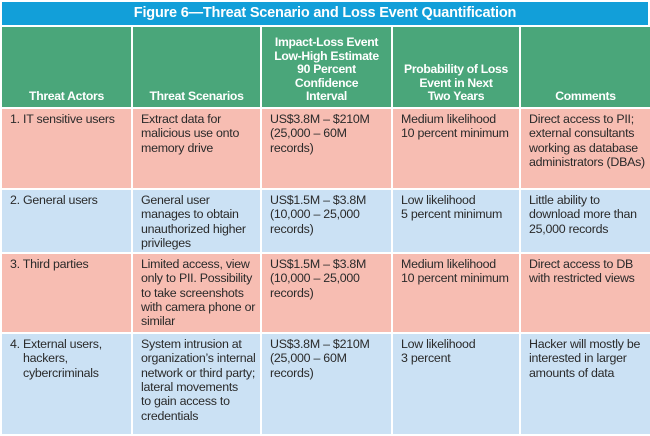 This screenshot has width=650, height=436. Describe the element at coordinates (66, 96) in the screenshot. I see `header-label: Threat Actors` at that location.